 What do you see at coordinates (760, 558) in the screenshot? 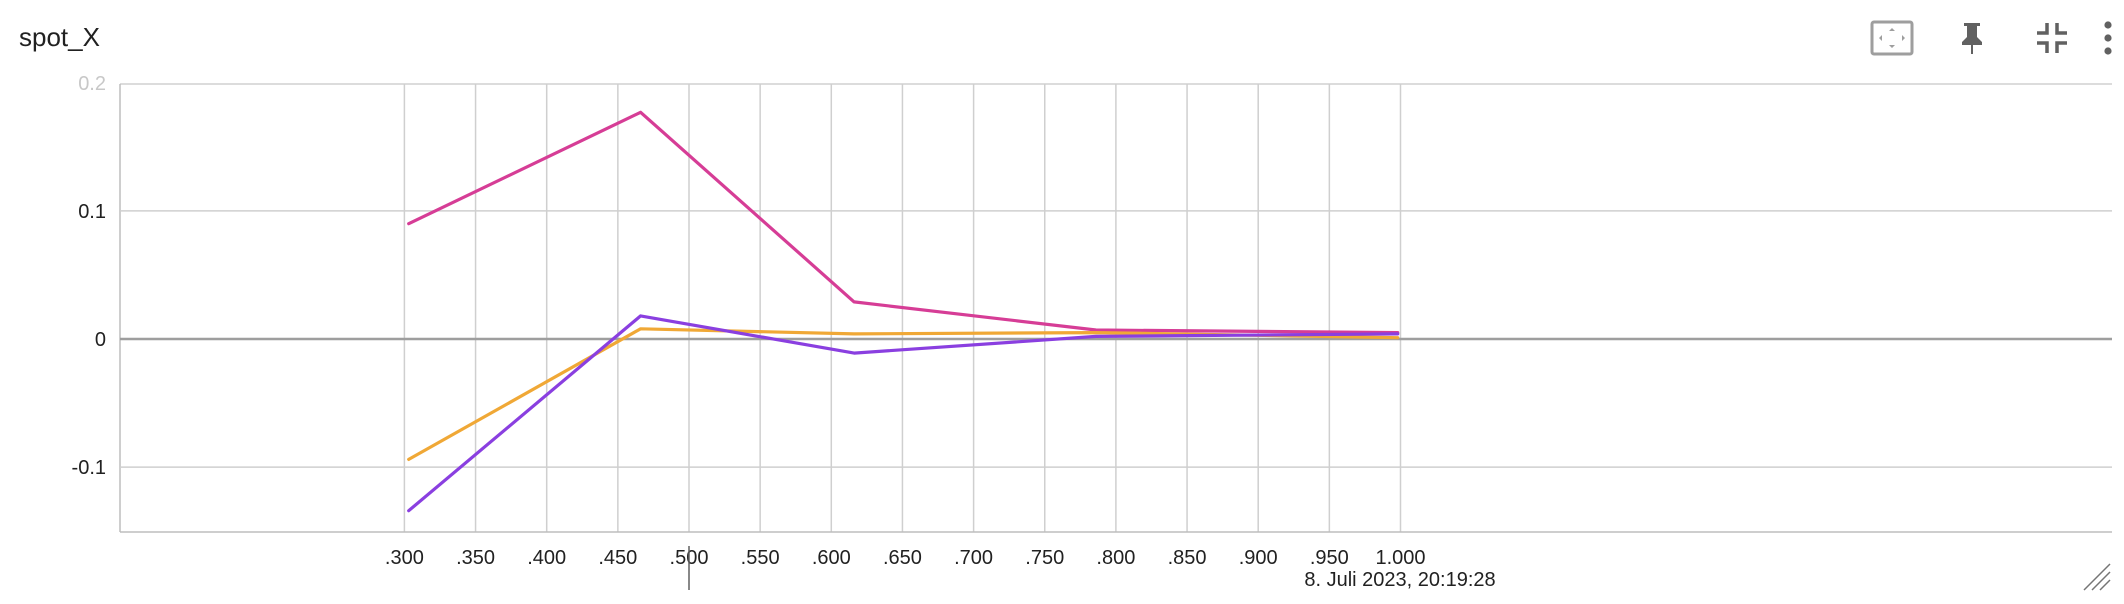
I see `x-tick-label: .550` at bounding box center [760, 558].